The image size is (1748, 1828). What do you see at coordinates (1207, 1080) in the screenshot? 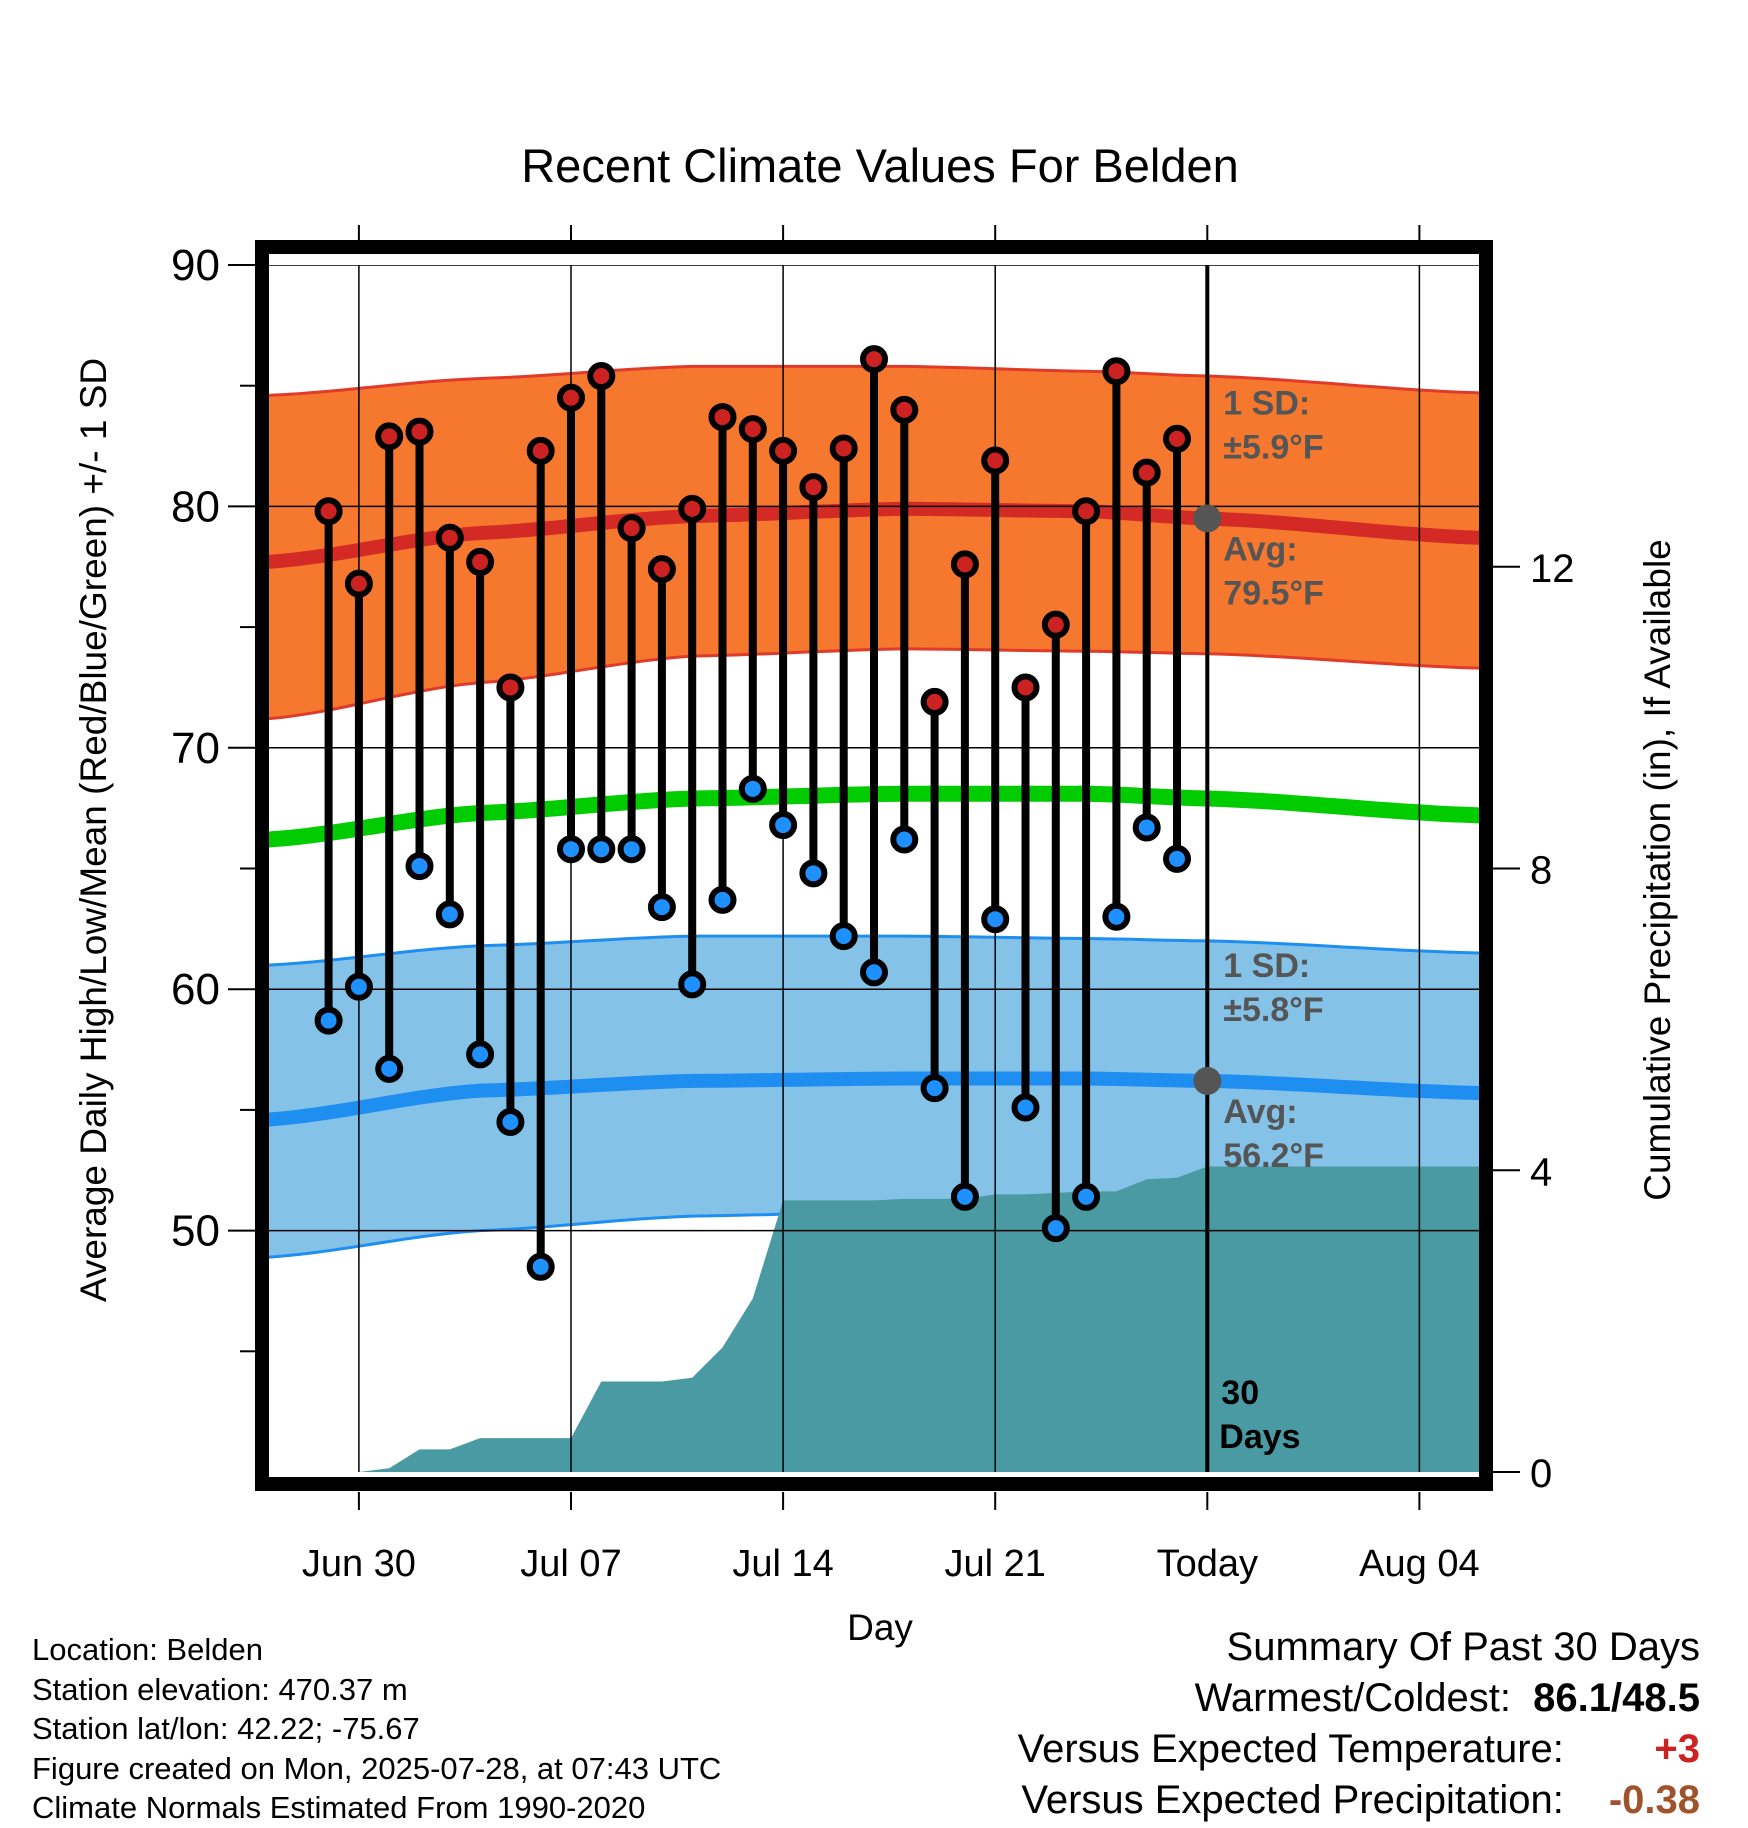
I see `today-low-avg-dot` at bounding box center [1207, 1080].